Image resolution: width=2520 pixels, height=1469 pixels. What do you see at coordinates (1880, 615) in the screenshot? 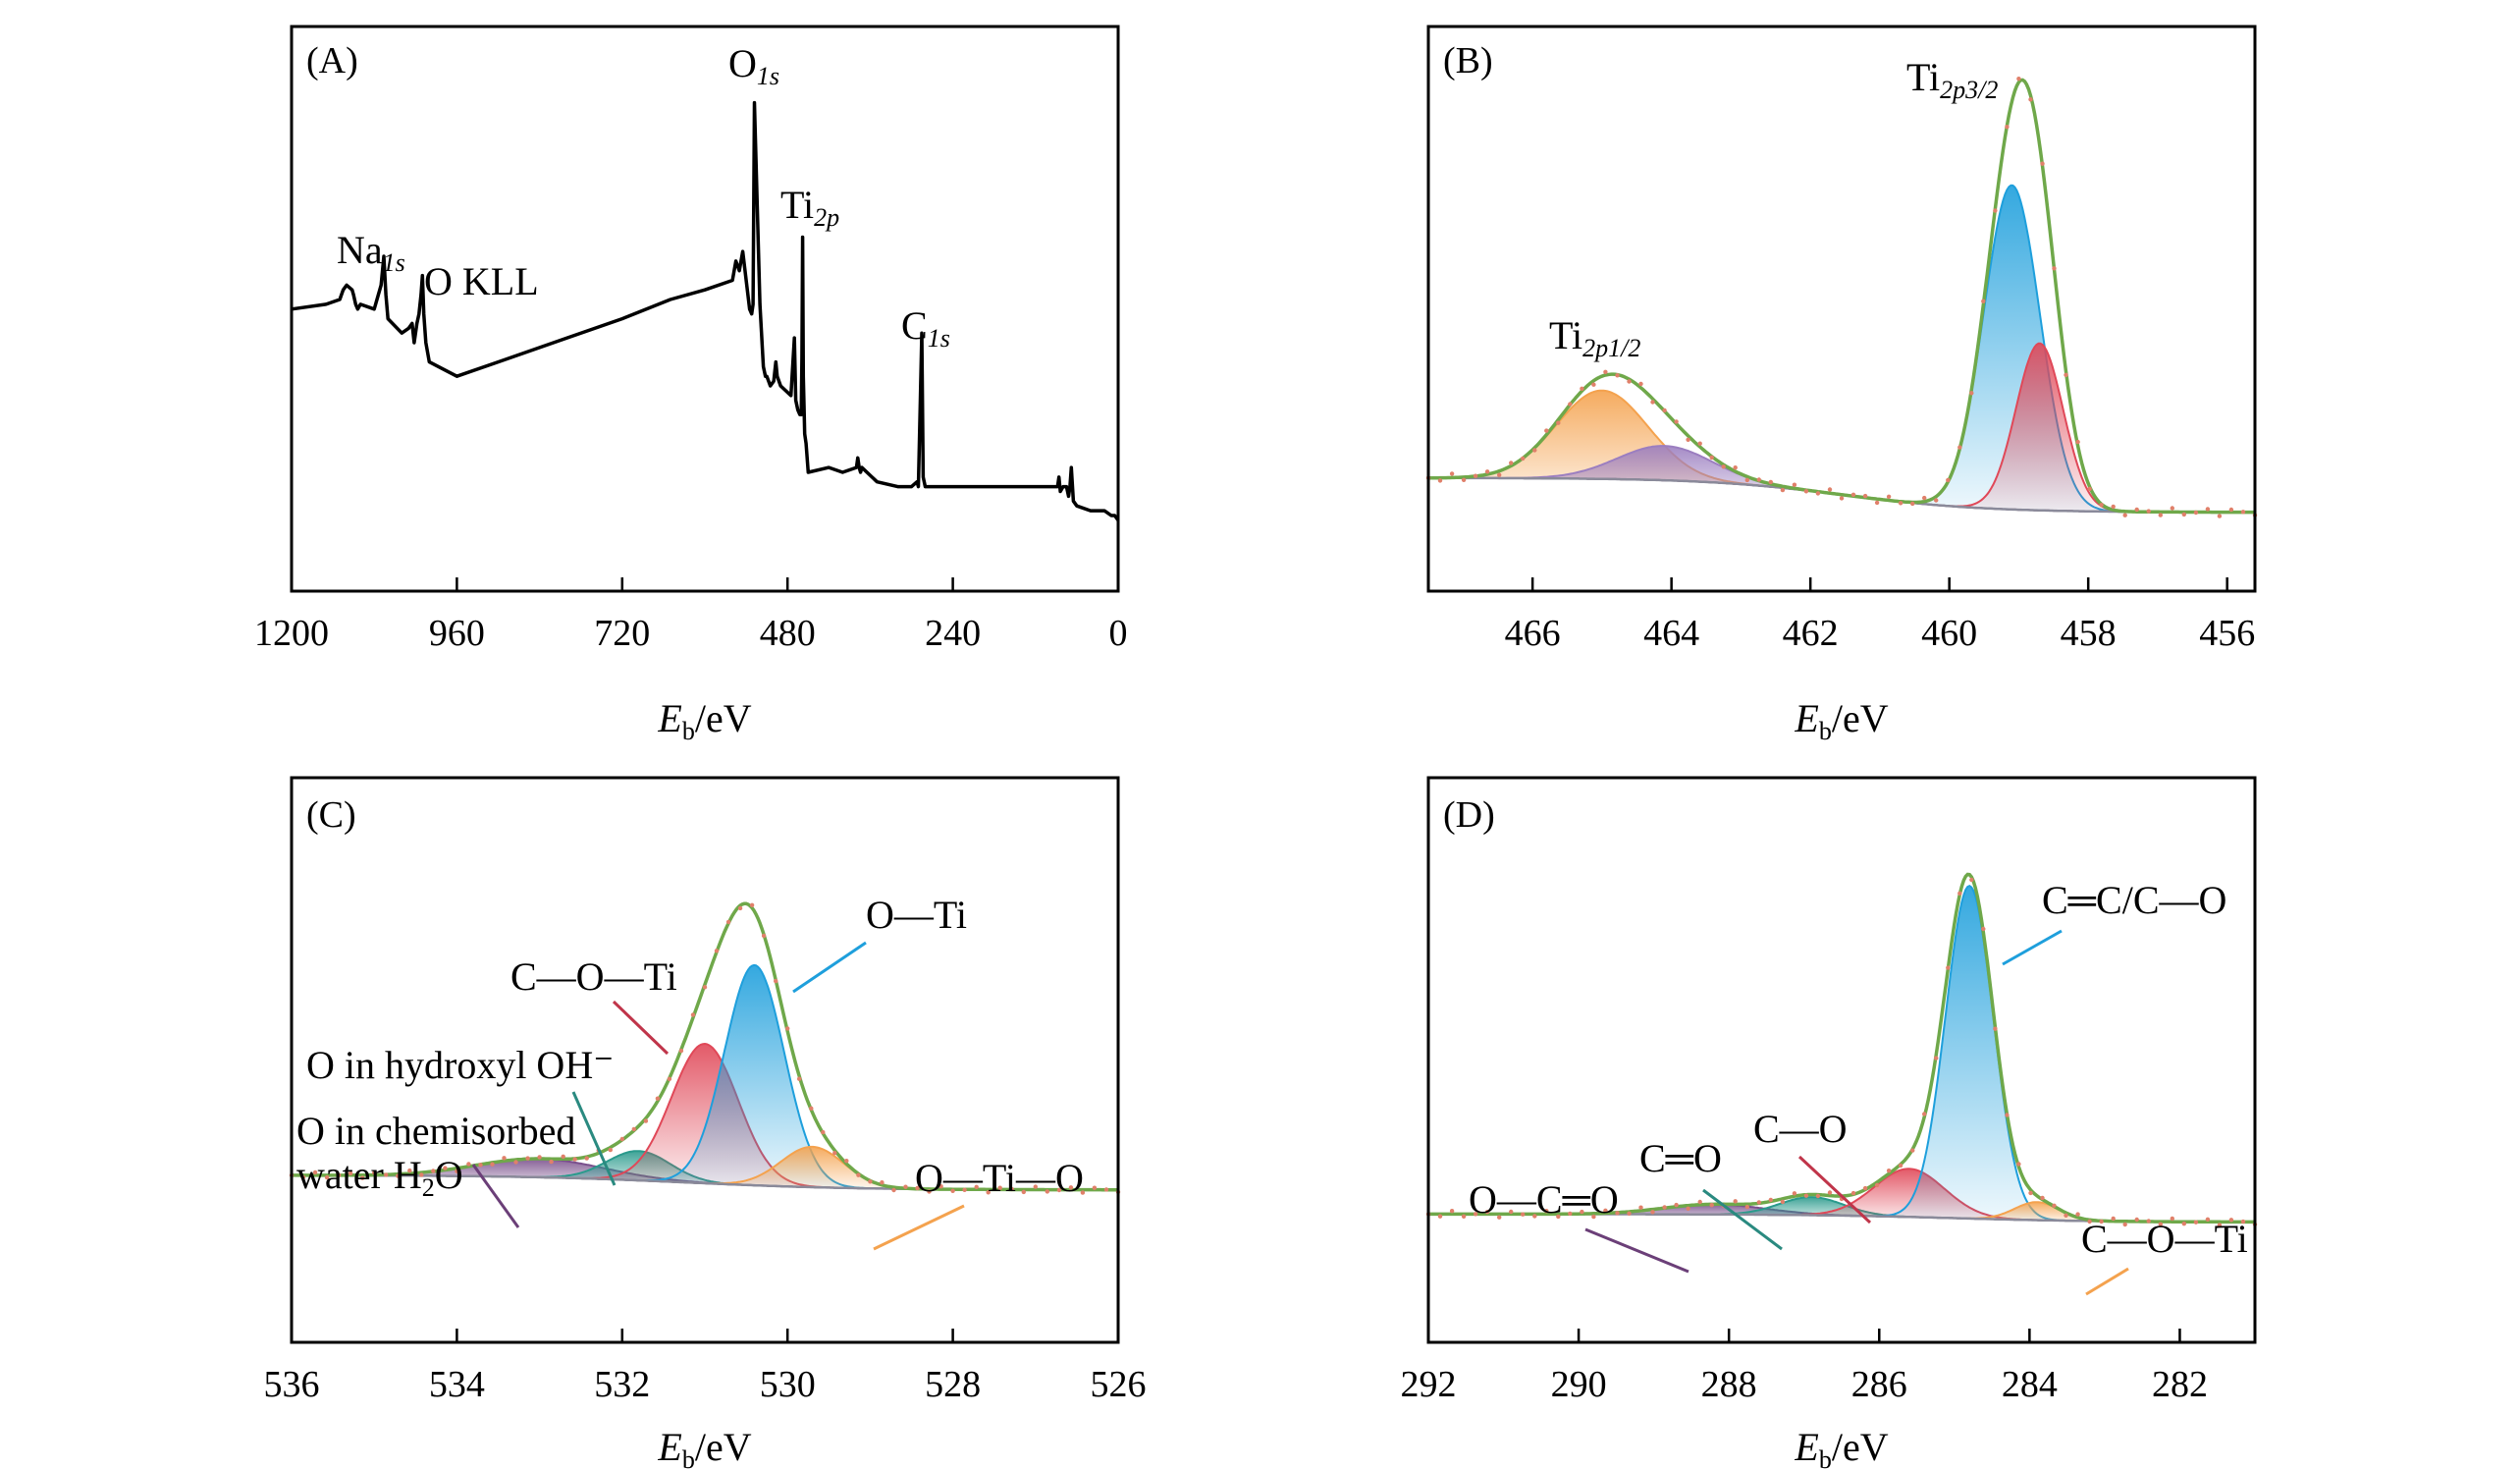
I see `panel-b-x-ticks: 466 464 462 460 458 456` at bounding box center [1880, 615].